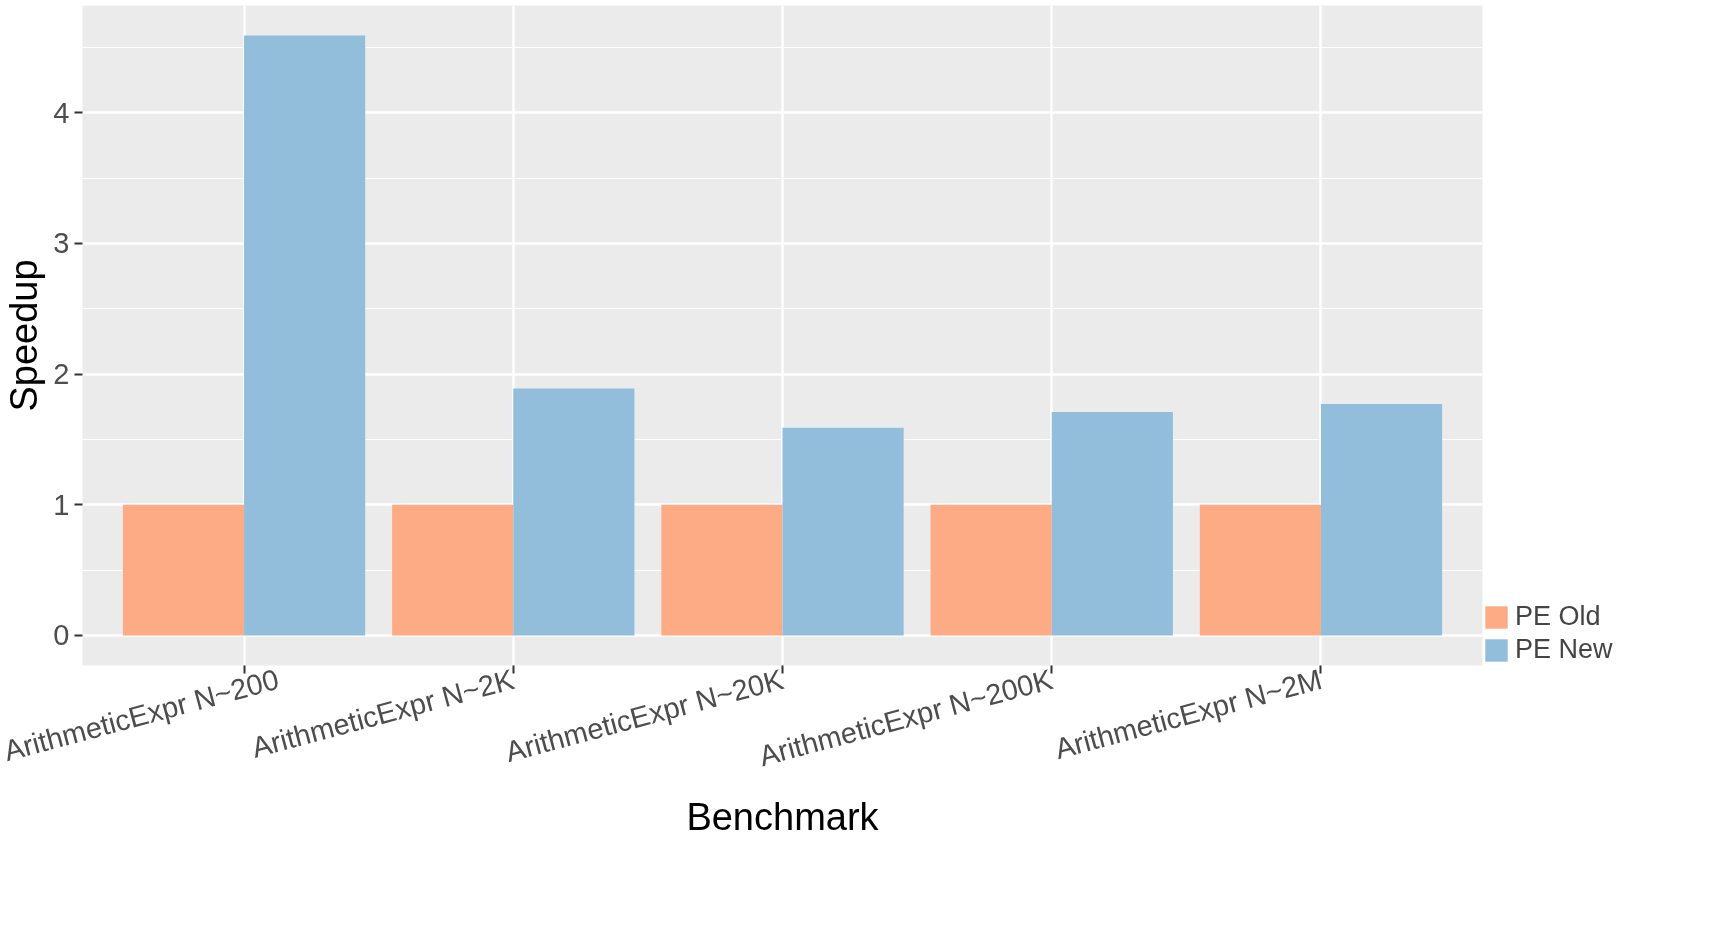  I want to click on y-tick-label: 4, so click(61, 112).